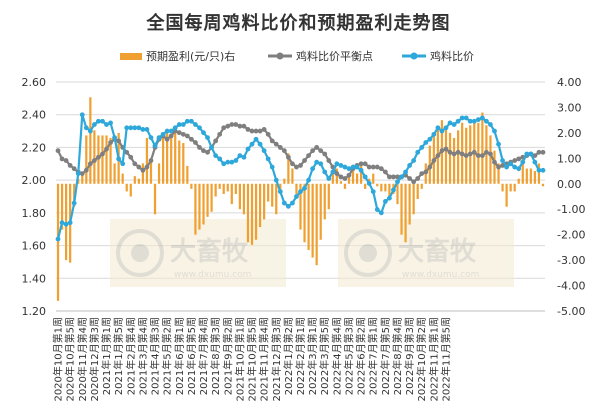  I want to click on watermark-logo-dot, so click(368, 253).